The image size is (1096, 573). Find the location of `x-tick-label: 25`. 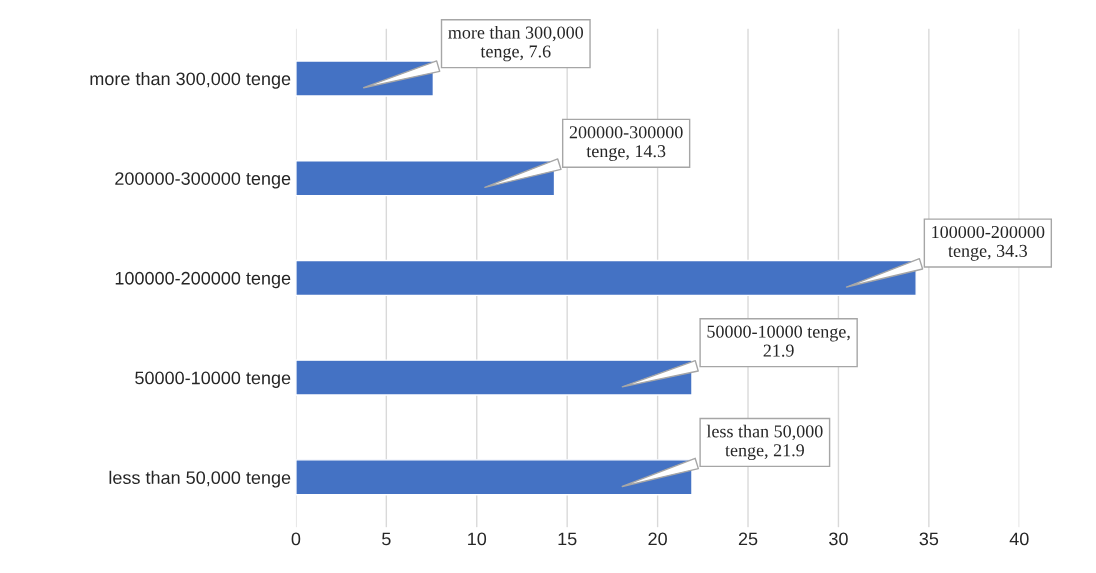

x-tick-label: 25 is located at coordinates (748, 539).